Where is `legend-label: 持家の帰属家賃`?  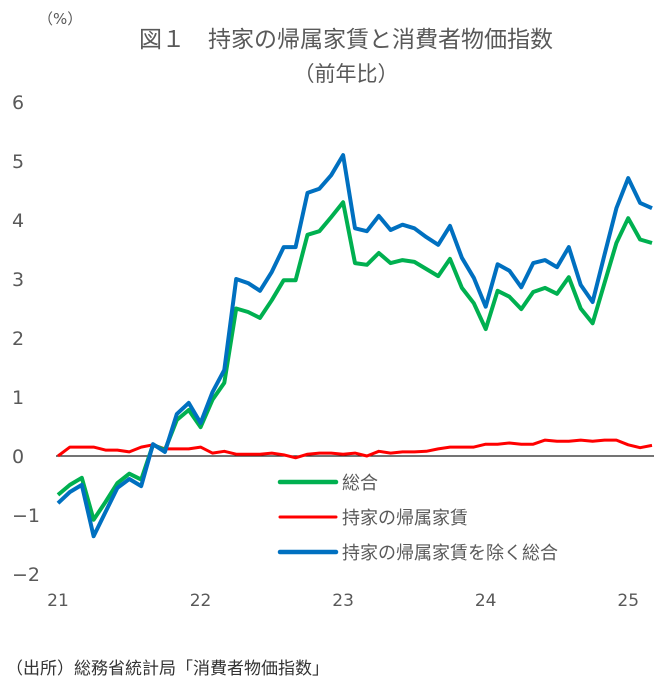 legend-label: 持家の帰属家賃 is located at coordinates (405, 518).